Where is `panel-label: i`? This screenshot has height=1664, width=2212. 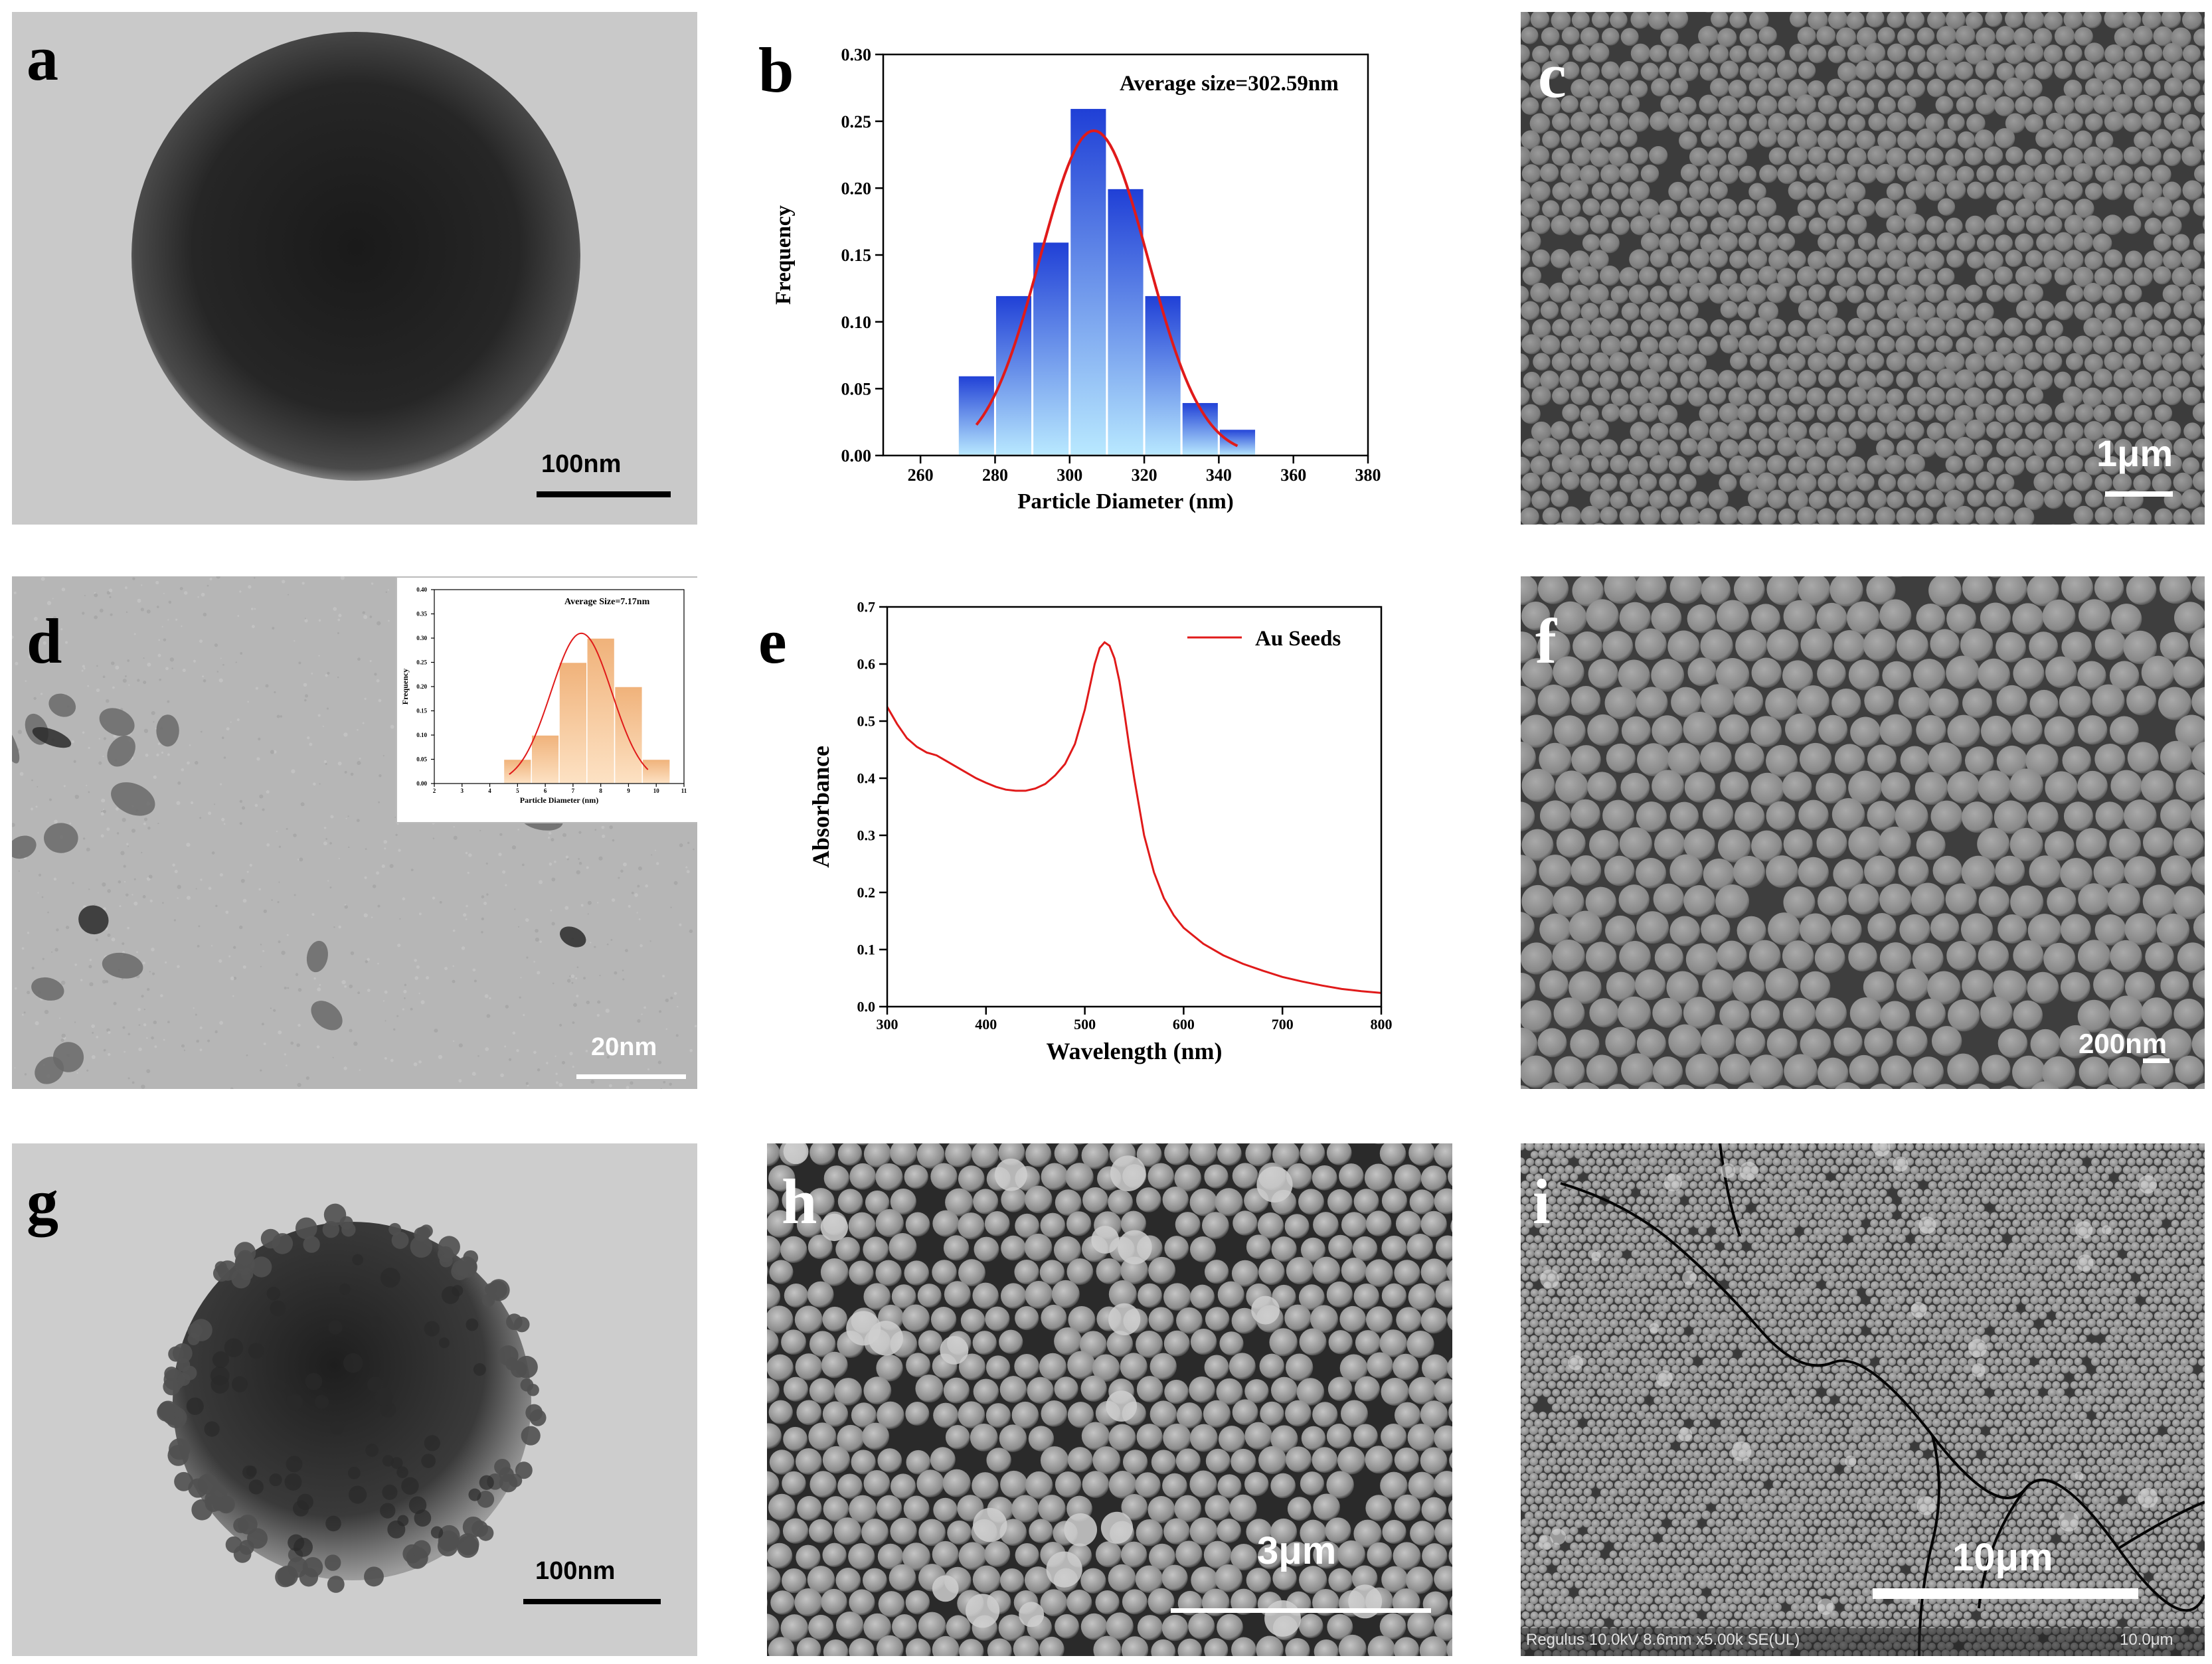 panel-label: i is located at coordinates (1542, 1201).